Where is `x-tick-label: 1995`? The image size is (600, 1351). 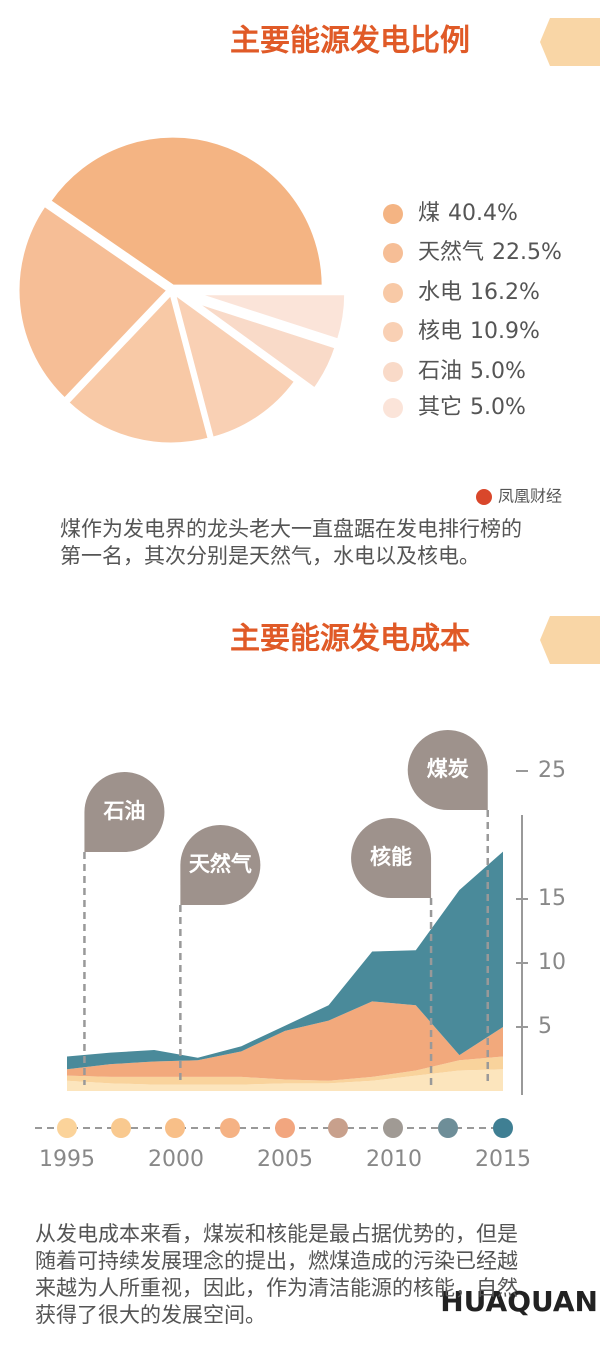 x-tick-label: 1995 is located at coordinates (67, 1159).